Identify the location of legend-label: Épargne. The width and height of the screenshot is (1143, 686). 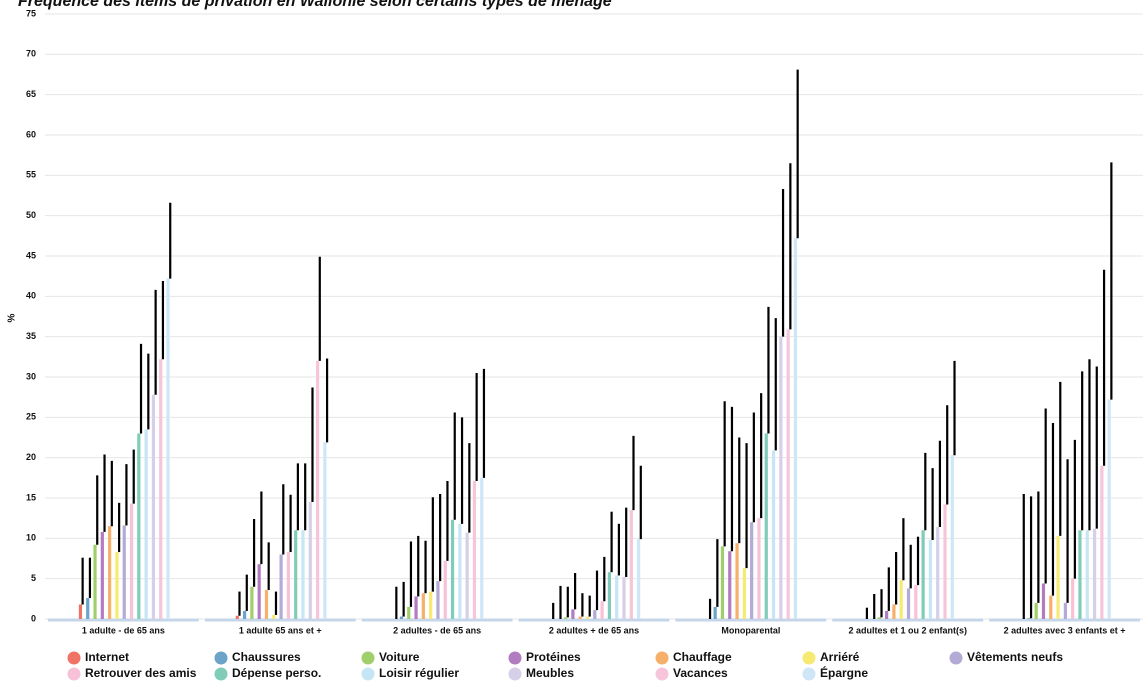
(844, 672).